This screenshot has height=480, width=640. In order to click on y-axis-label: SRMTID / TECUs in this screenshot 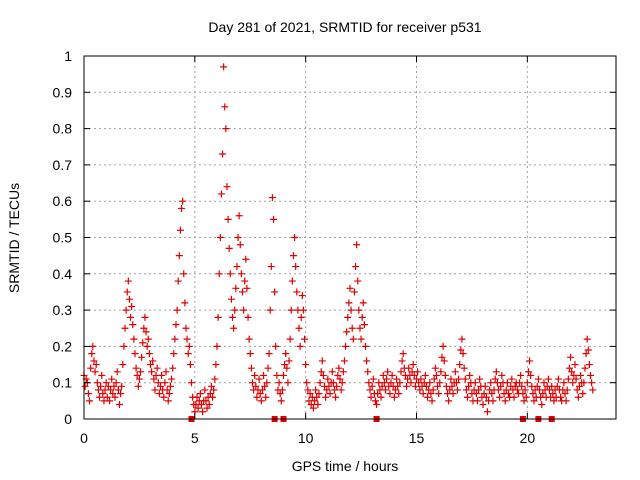, I will do `click(14, 238)`.